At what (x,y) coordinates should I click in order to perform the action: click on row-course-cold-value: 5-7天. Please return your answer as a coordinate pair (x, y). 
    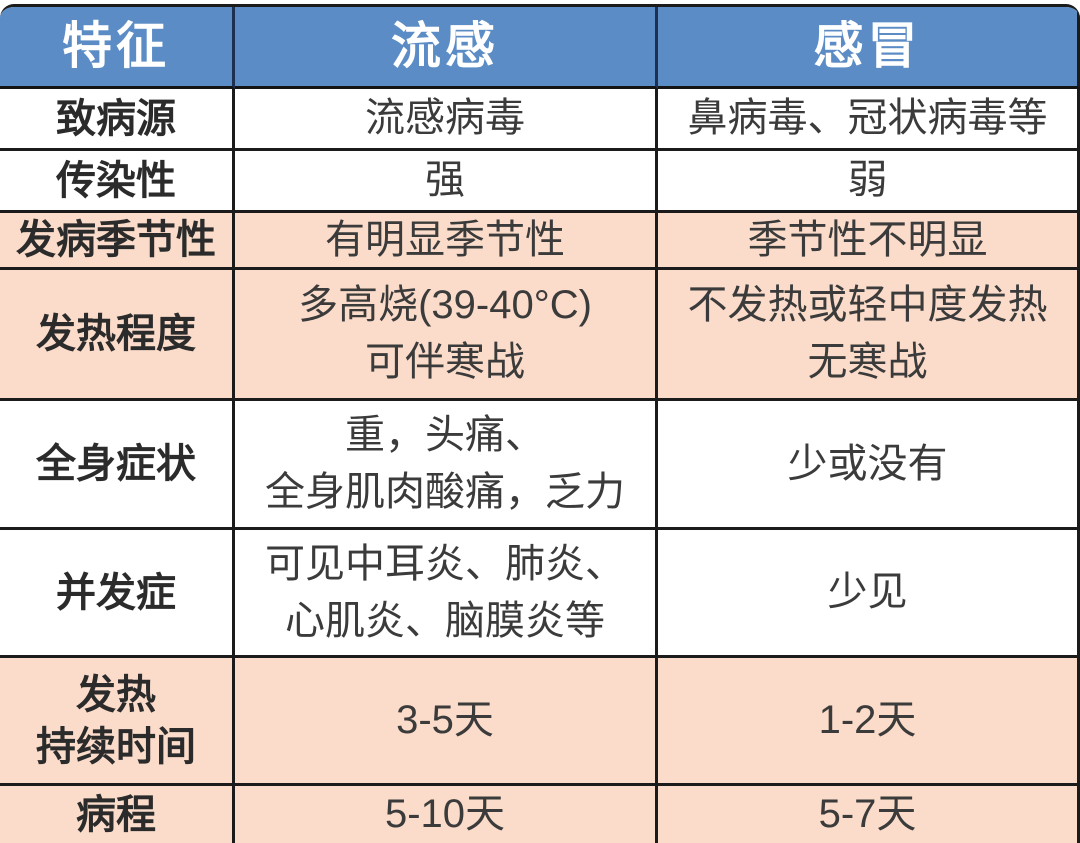
    Looking at the image, I should click on (869, 814).